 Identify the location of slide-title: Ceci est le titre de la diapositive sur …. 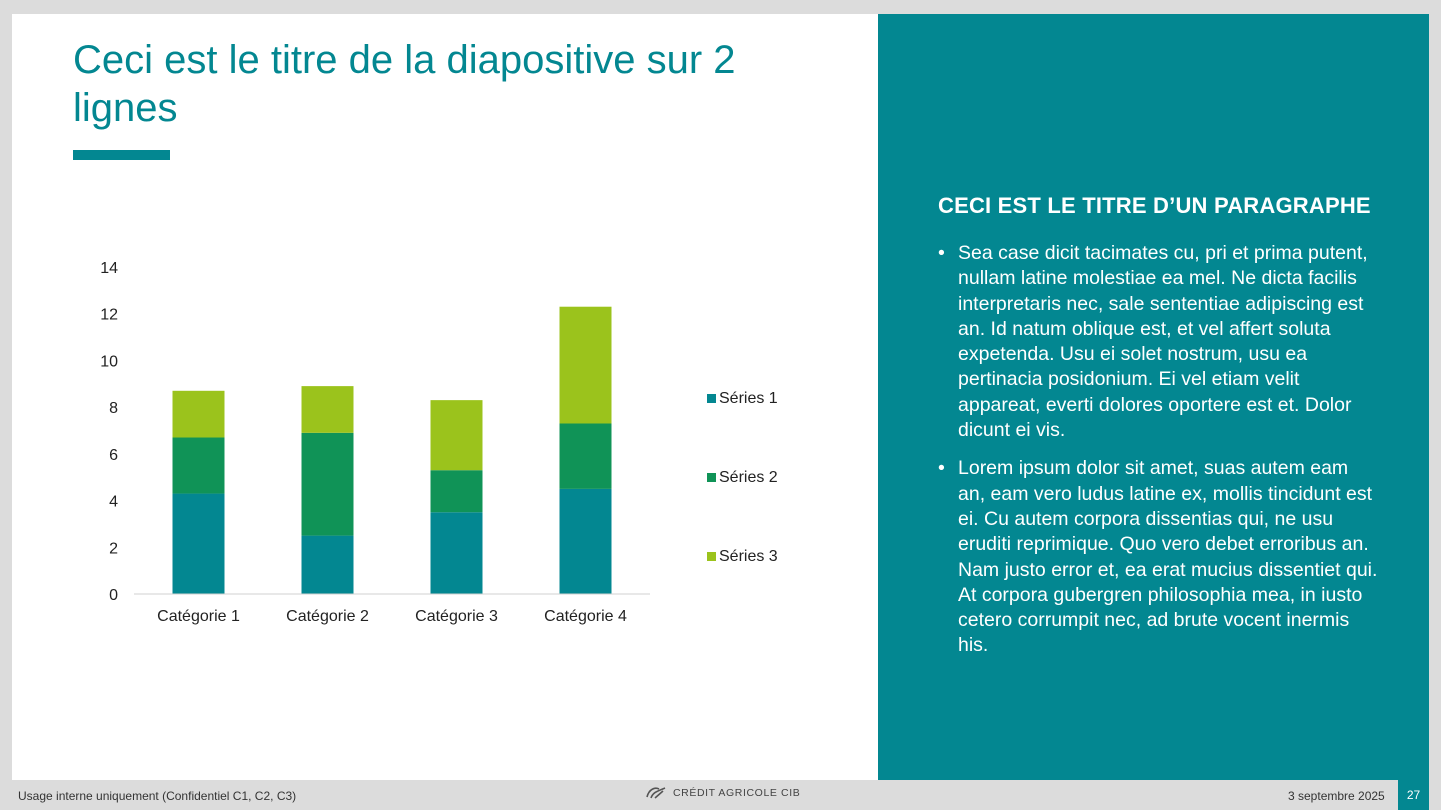
(404, 84).